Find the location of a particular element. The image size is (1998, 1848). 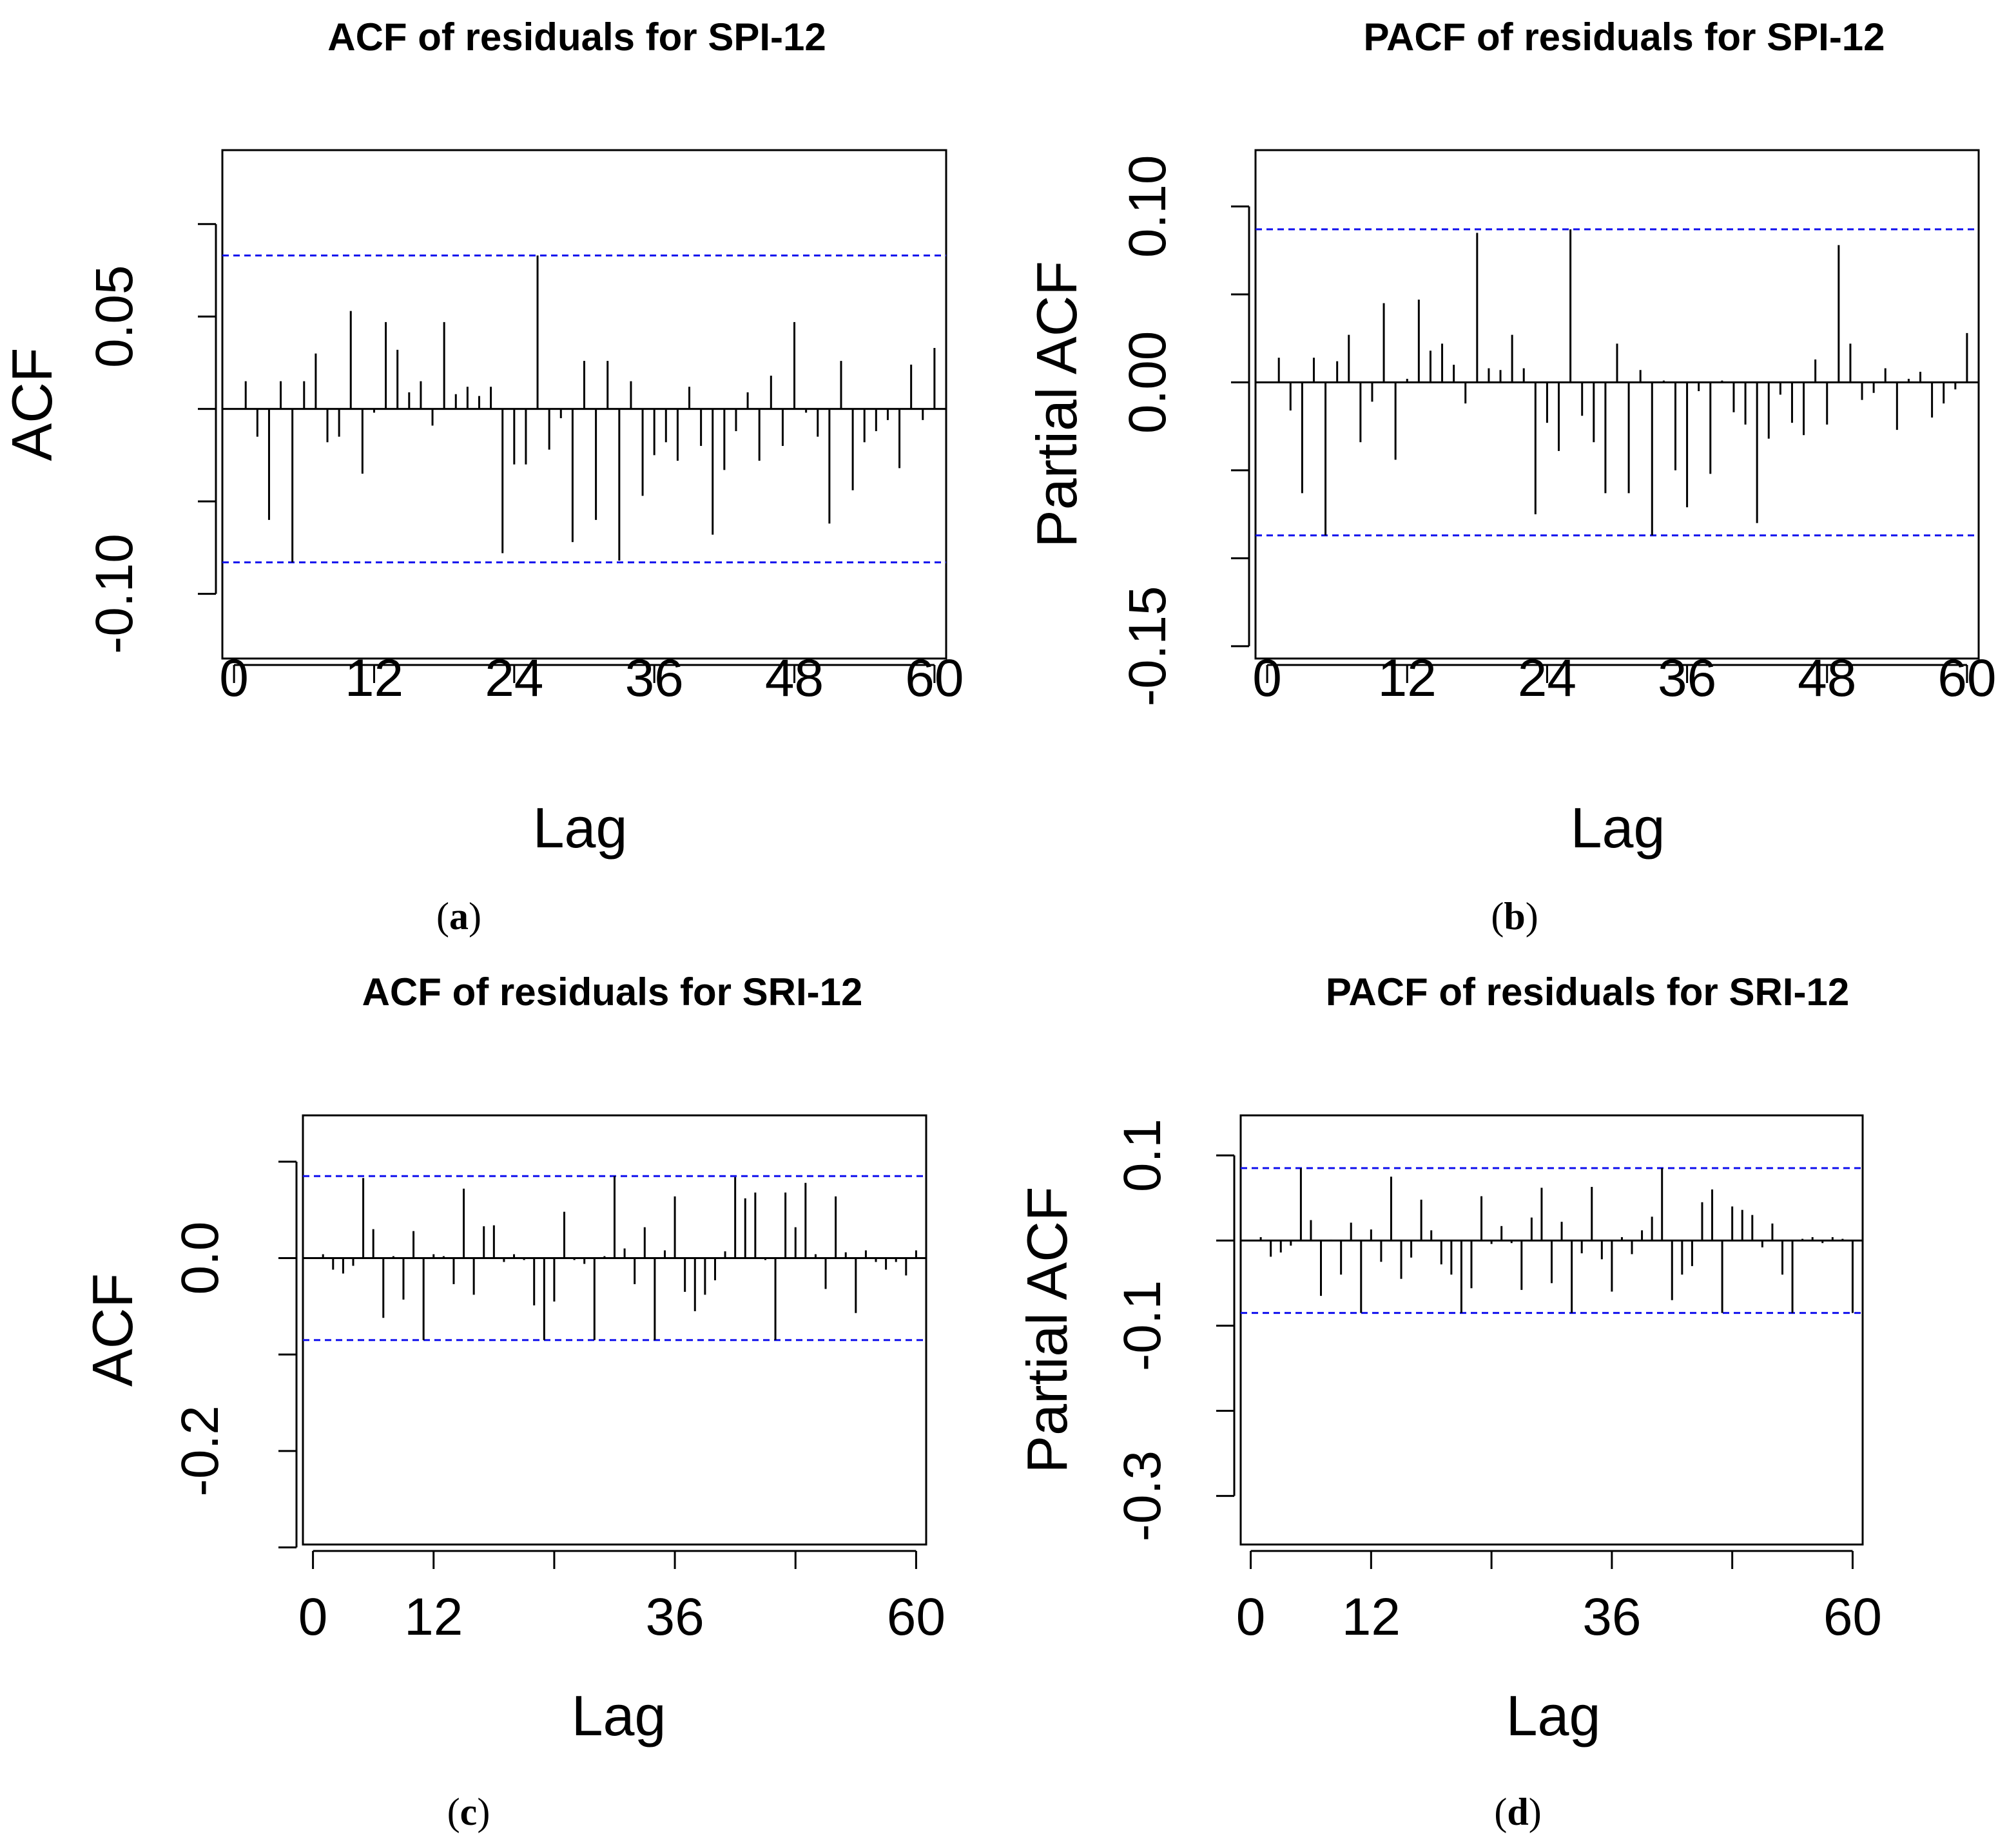

chart-title: PACF of residuals for SRI-12 is located at coordinates (1587, 992).